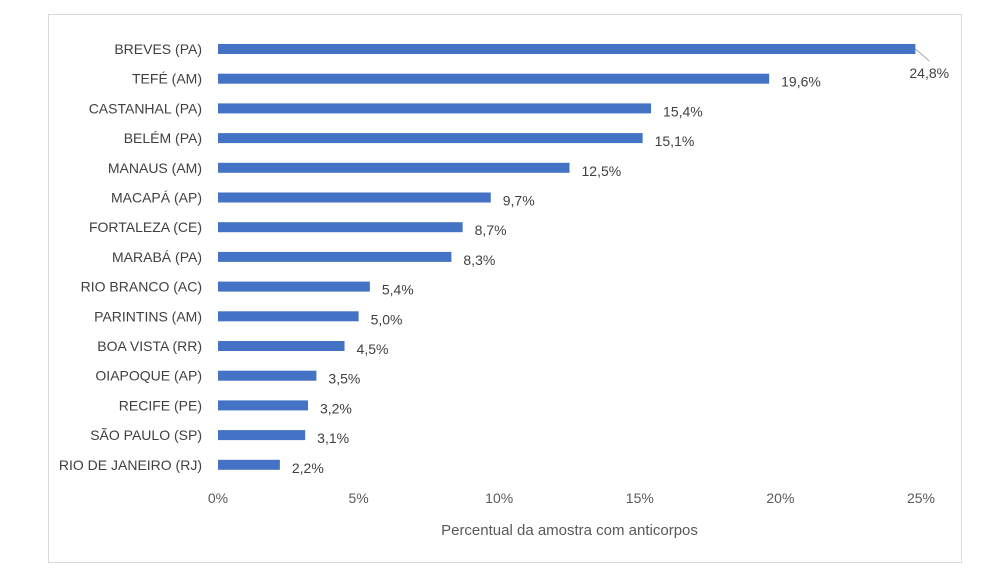 The width and height of the screenshot is (992, 586). Describe the element at coordinates (640, 498) in the screenshot. I see `x-tick-label: 15%` at that location.